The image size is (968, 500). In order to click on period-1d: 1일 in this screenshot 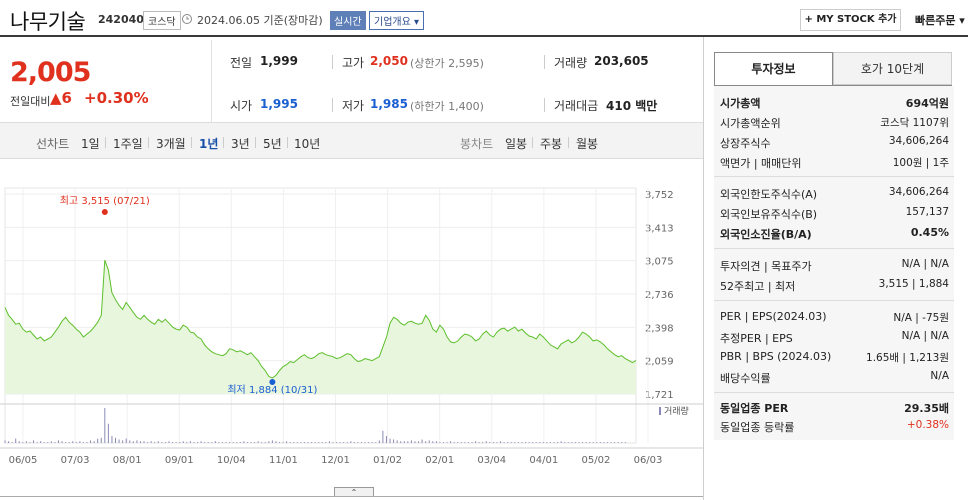, I will do `click(90, 144)`.